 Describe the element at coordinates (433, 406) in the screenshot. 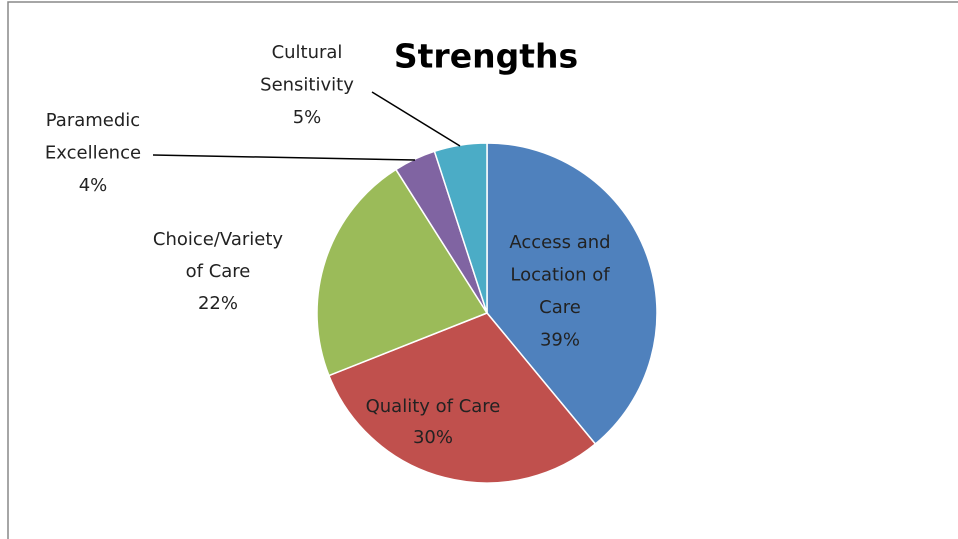

I see `slice-label: Quality of Care` at that location.